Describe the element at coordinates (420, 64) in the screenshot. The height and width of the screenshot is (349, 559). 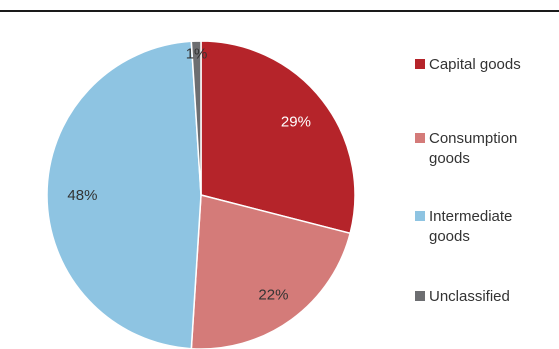
I see `legend-swatch-capital-goods` at that location.